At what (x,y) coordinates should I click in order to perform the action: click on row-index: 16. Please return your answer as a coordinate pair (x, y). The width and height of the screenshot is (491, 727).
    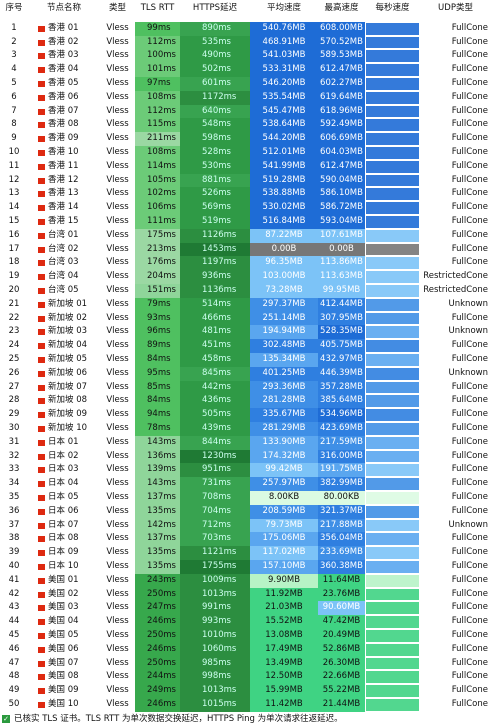
    Looking at the image, I should click on (14, 234).